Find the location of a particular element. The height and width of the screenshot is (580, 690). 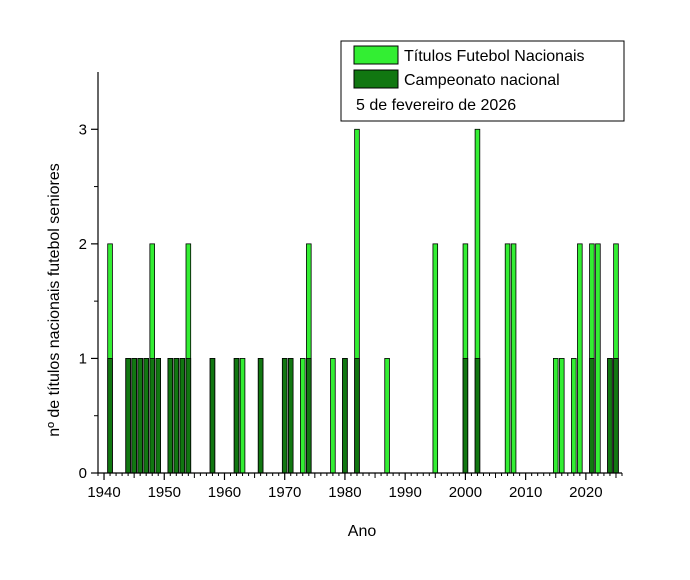

bar-campeonato-1952 is located at coordinates (176, 416).